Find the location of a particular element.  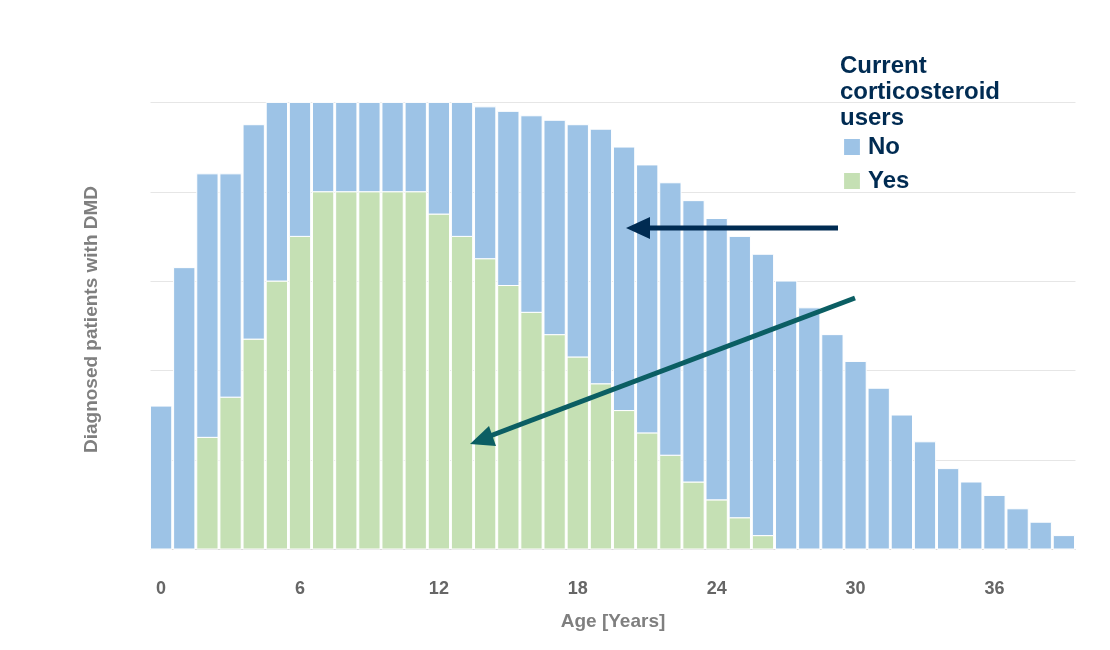

x-tick-label: 12 is located at coordinates (438, 587).